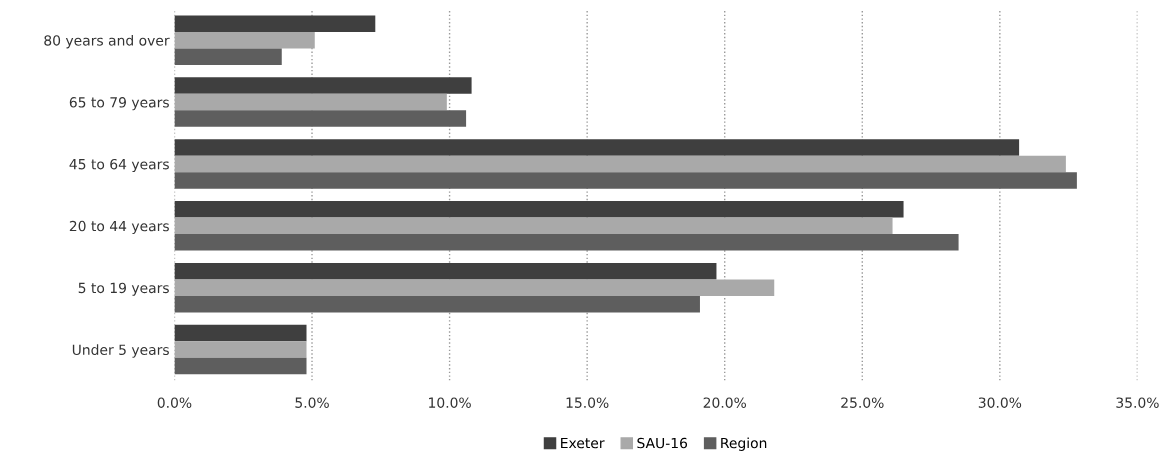 The image size is (1163, 464). What do you see at coordinates (119, 227) in the screenshot?
I see `y-tick-label: 20 to 44 years` at bounding box center [119, 227].